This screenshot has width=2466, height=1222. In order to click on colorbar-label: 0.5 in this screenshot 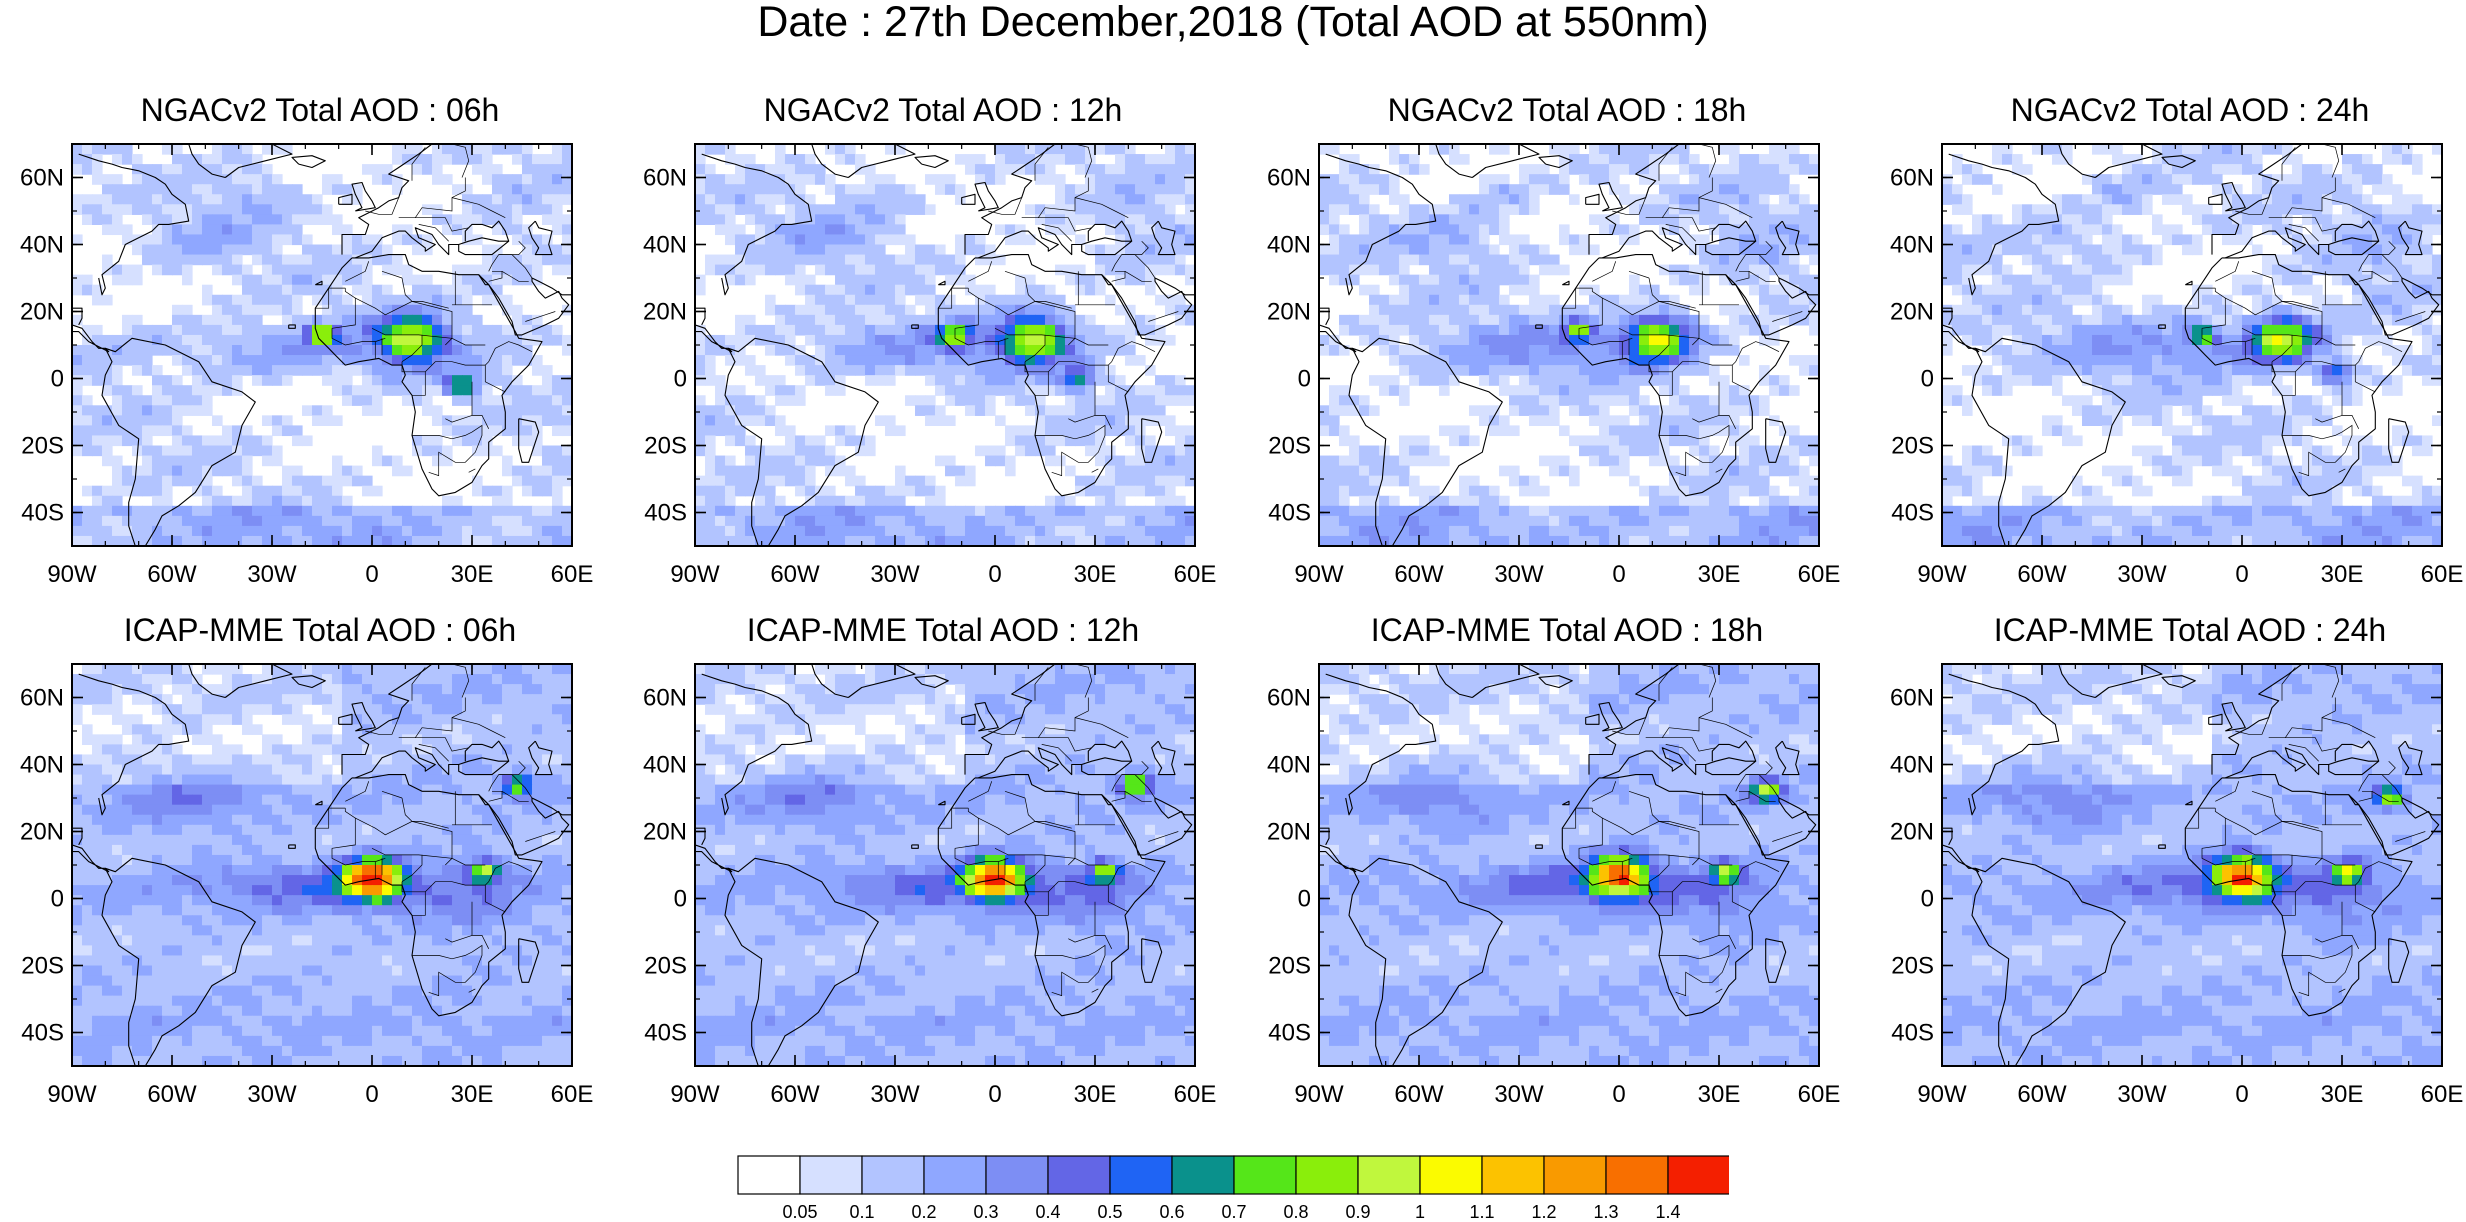, I will do `click(1110, 1212)`.